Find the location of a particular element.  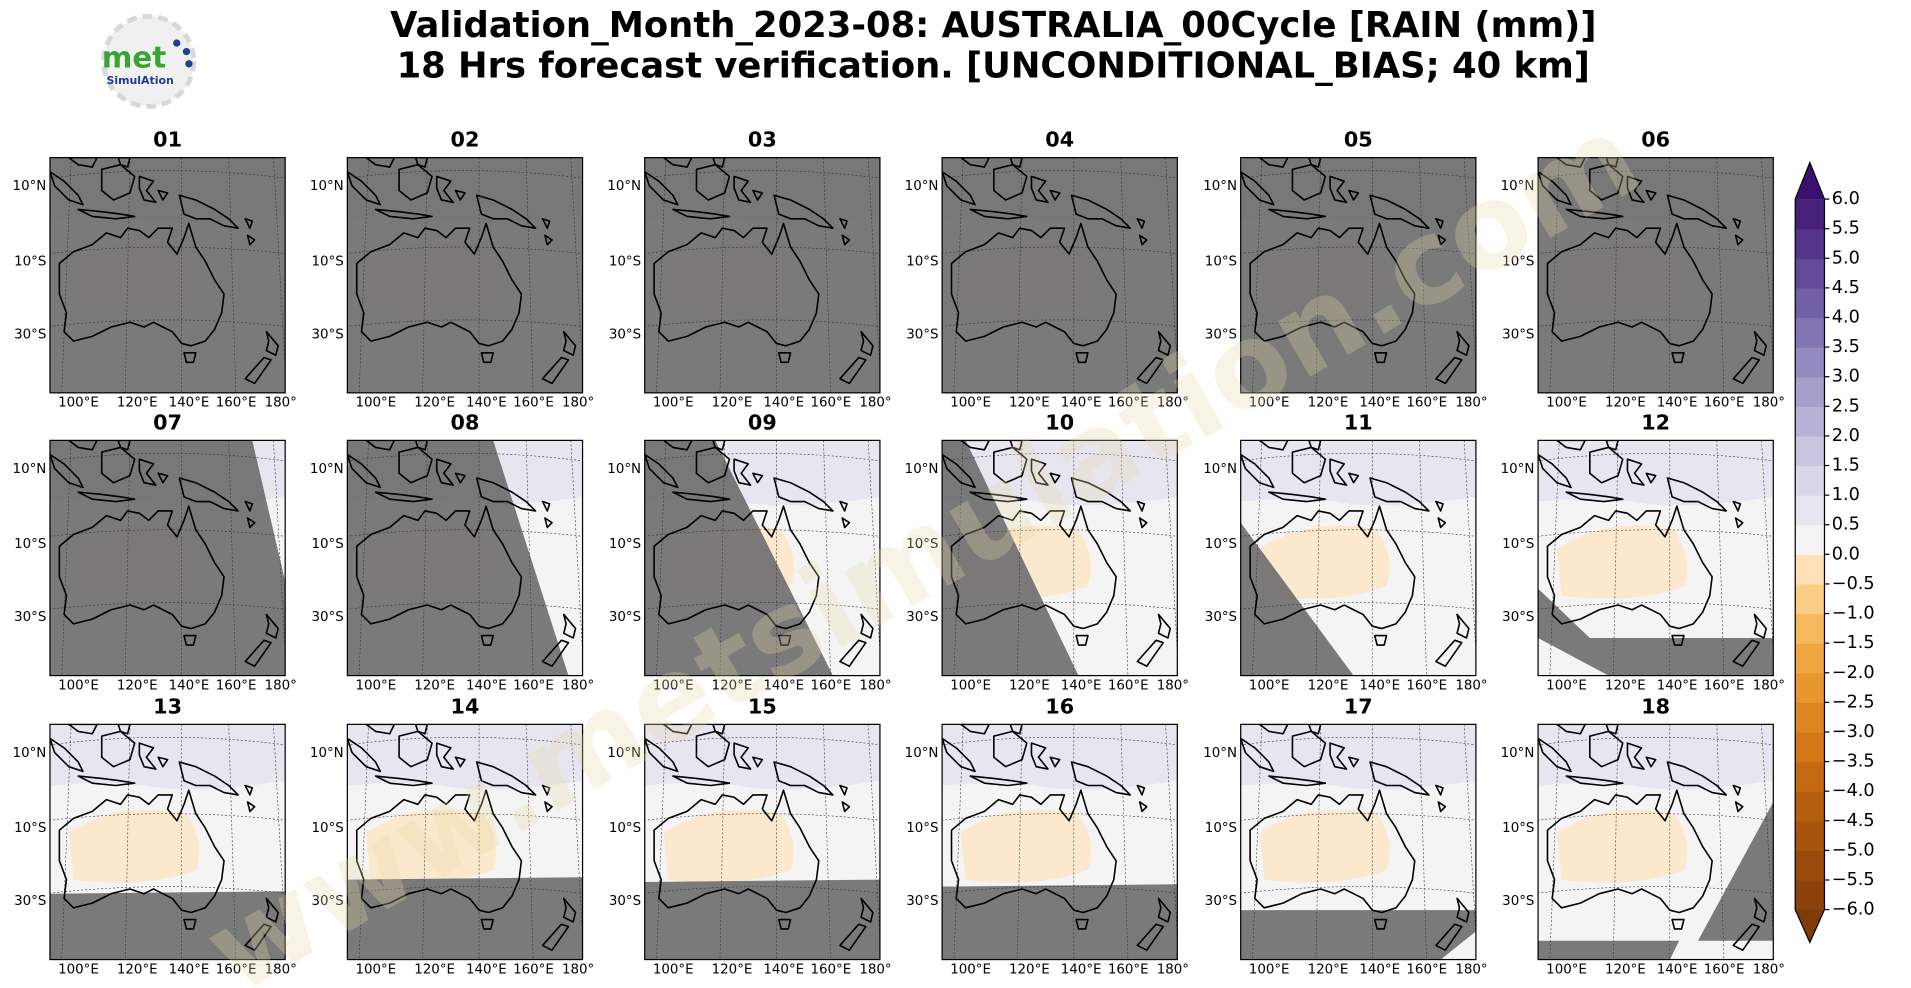

colorbar-tick-label: −2.5 is located at coordinates (1853, 702).